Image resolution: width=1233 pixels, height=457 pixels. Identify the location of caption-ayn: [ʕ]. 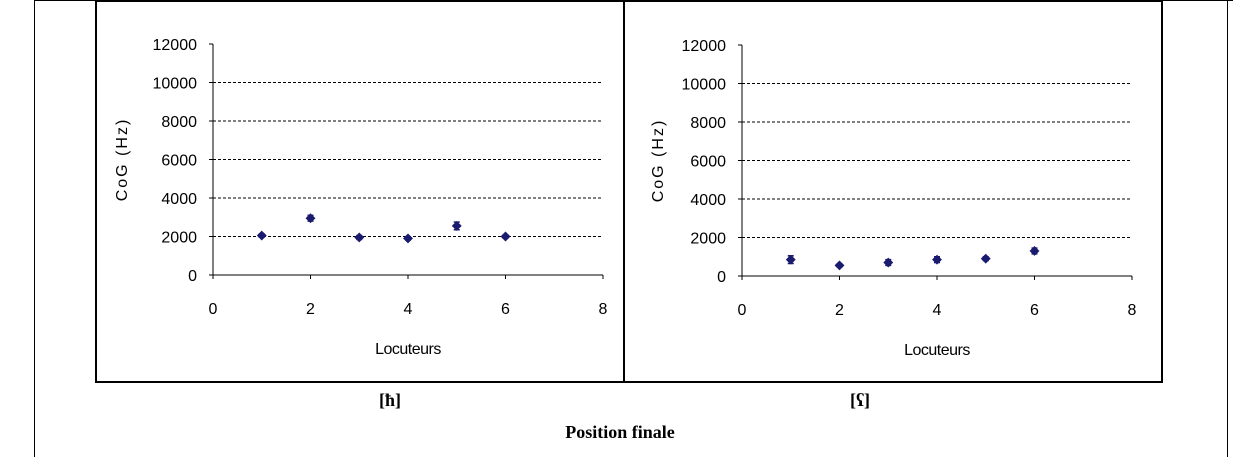
(860, 400).